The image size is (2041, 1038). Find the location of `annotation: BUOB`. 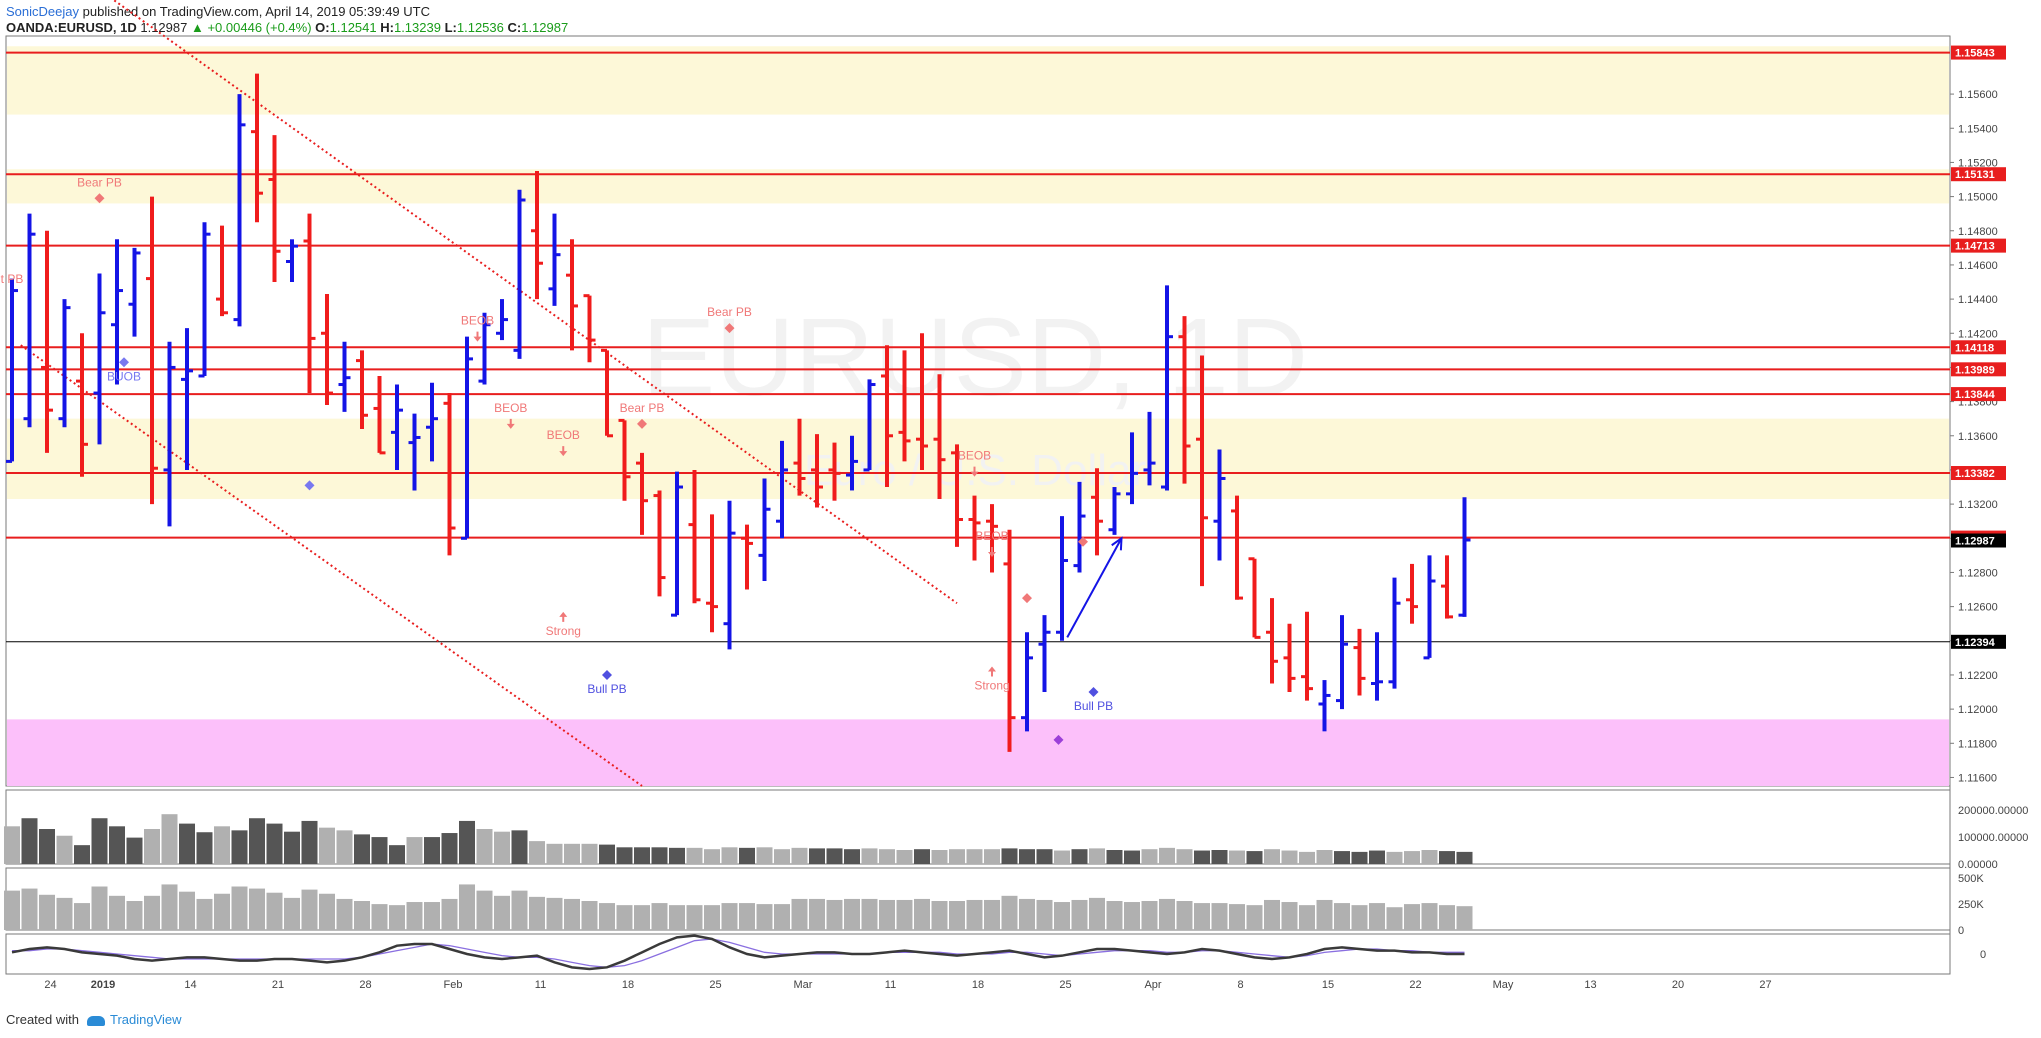

annotation: BUOB is located at coordinates (124, 370).